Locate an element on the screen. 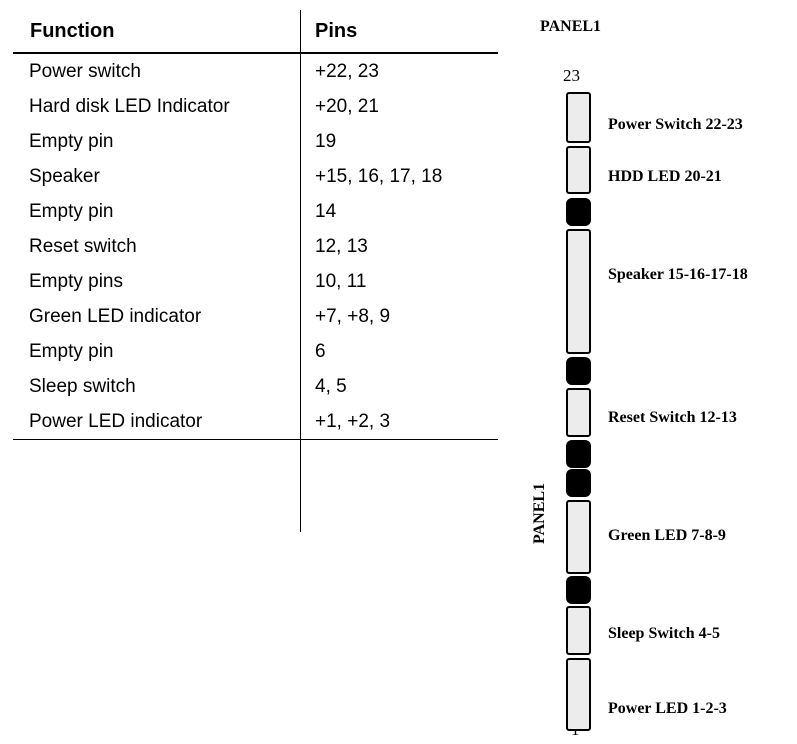 The width and height of the screenshot is (797, 744). table-row: Reset switch 12, 13 is located at coordinates (255, 246).